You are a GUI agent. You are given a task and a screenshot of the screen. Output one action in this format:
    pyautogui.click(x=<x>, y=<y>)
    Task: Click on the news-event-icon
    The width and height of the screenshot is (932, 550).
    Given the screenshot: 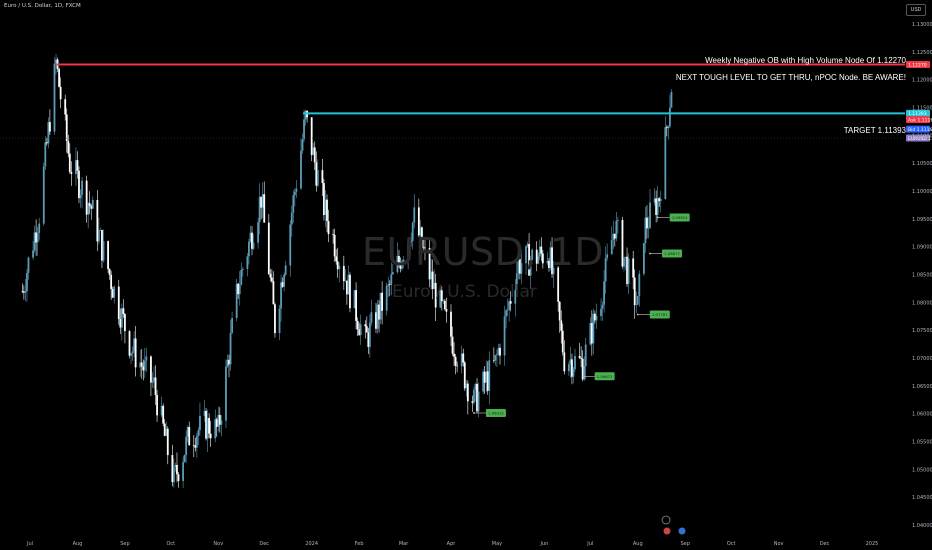 What is the action you would take?
    pyautogui.click(x=682, y=531)
    